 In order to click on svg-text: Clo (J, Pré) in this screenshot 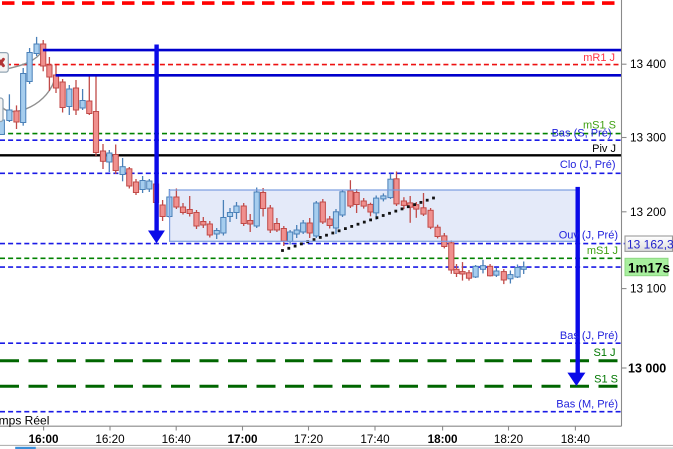, I will do `click(588, 165)`.